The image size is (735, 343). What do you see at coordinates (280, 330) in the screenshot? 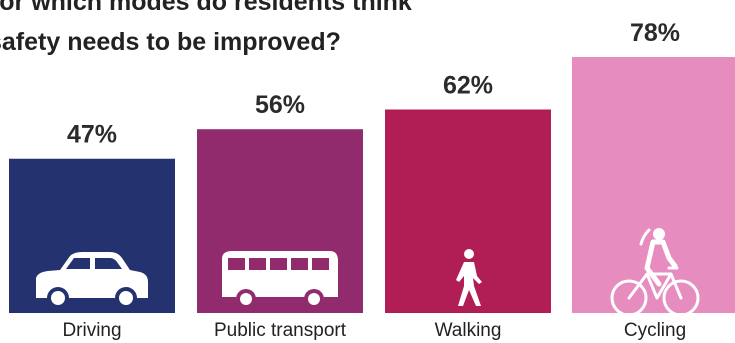
I see `category-label: Public transport` at bounding box center [280, 330].